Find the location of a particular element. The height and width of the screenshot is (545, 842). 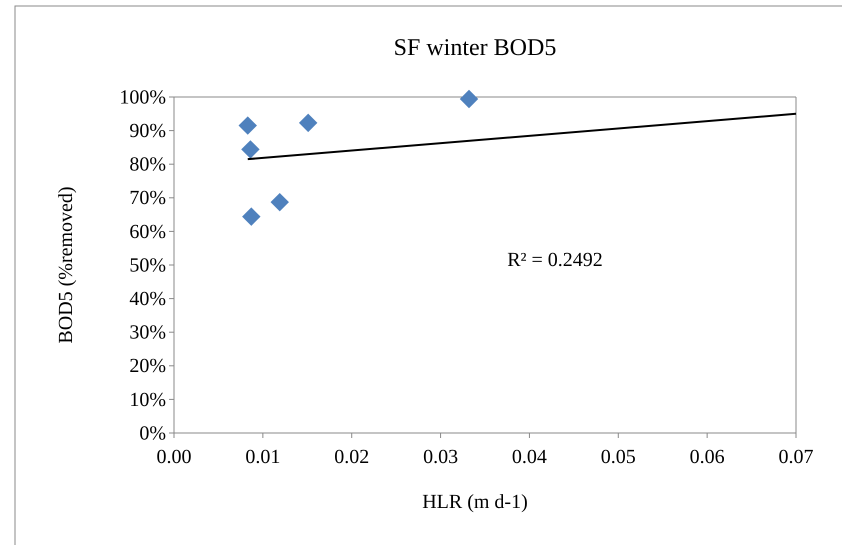

x-axis-title: HLR (m d-1) is located at coordinates (475, 502).